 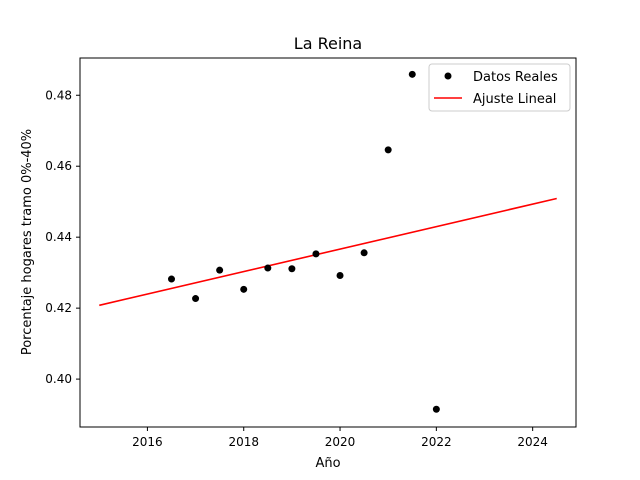 I want to click on legend-marker-datos-reales, so click(x=448, y=76).